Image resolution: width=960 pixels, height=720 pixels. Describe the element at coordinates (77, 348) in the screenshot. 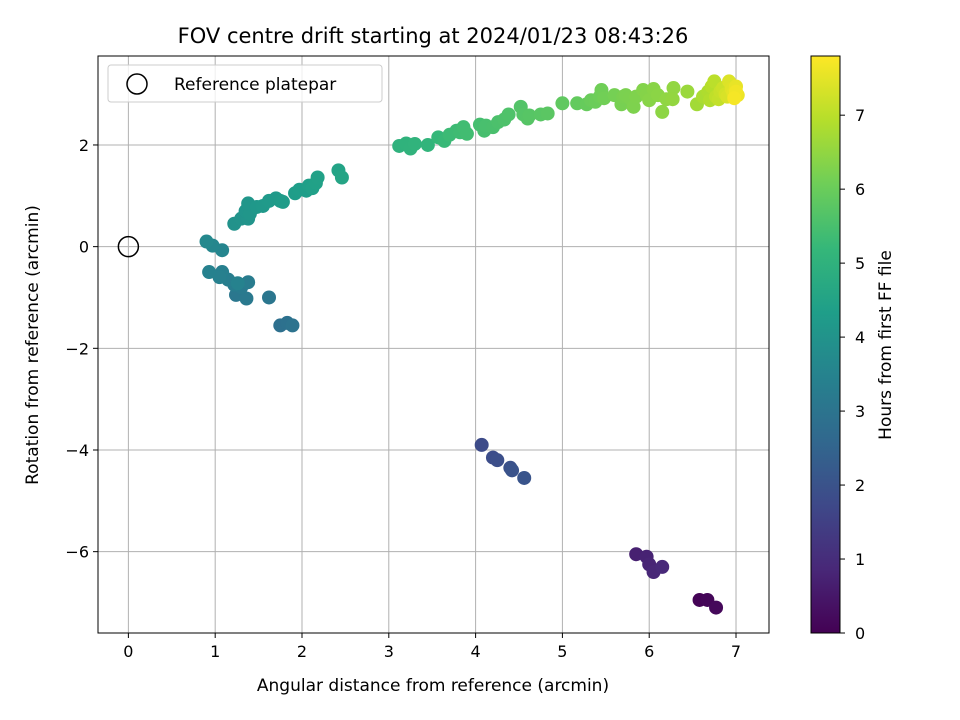

I see `y-tick-label: −2` at that location.